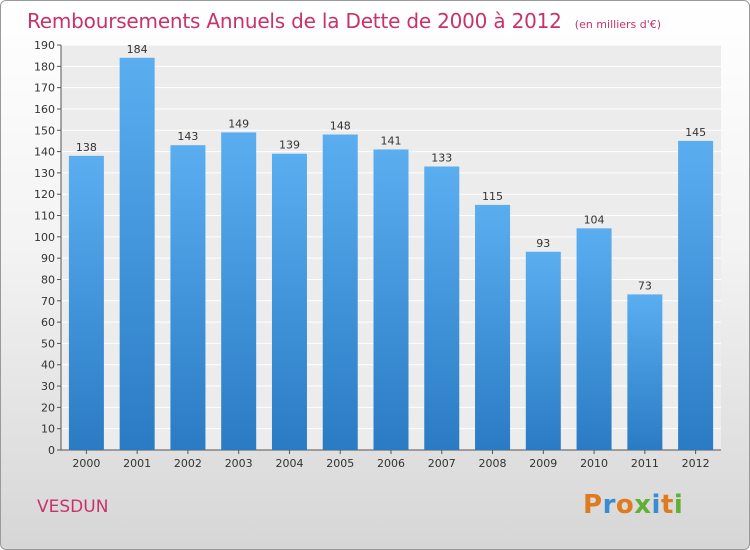  Describe the element at coordinates (48, 301) in the screenshot. I see `y-tick-label: 70` at that location.